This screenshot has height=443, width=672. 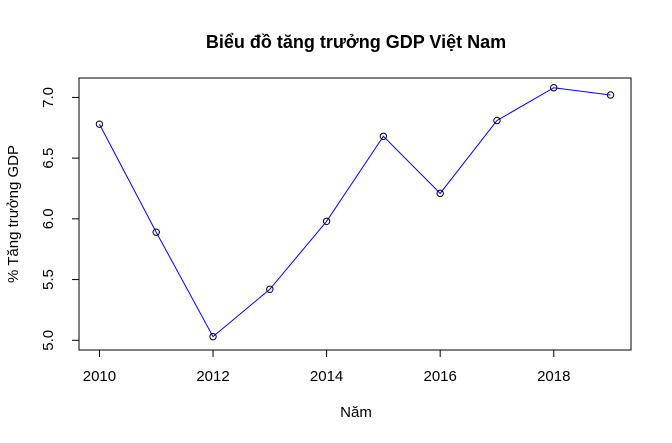 I want to click on y-tick-label: 7.0, so click(x=48, y=97).